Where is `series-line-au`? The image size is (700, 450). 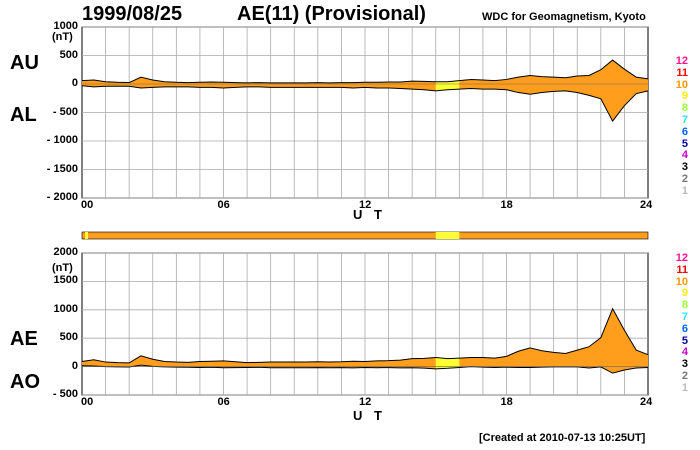 series-line-au is located at coordinates (365, 71).